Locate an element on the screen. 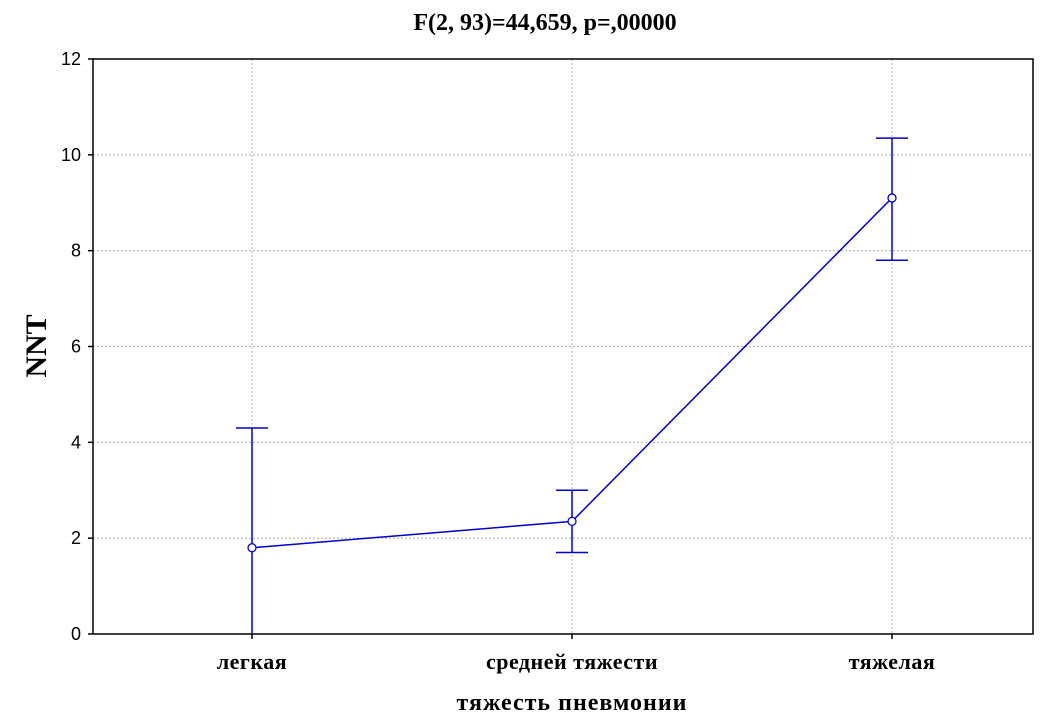 This screenshot has width=1043, height=718. y-ticks: 0 2 4 6 8 10 12 is located at coordinates (77, 346).